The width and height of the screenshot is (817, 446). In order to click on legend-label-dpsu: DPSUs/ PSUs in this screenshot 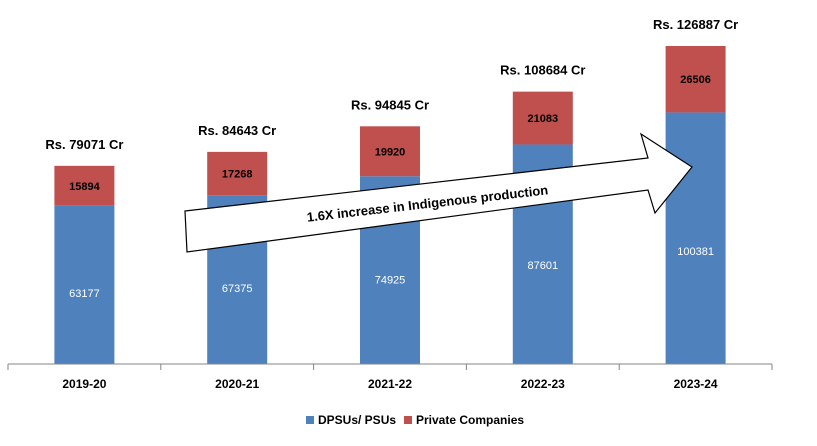, I will do `click(357, 420)`.